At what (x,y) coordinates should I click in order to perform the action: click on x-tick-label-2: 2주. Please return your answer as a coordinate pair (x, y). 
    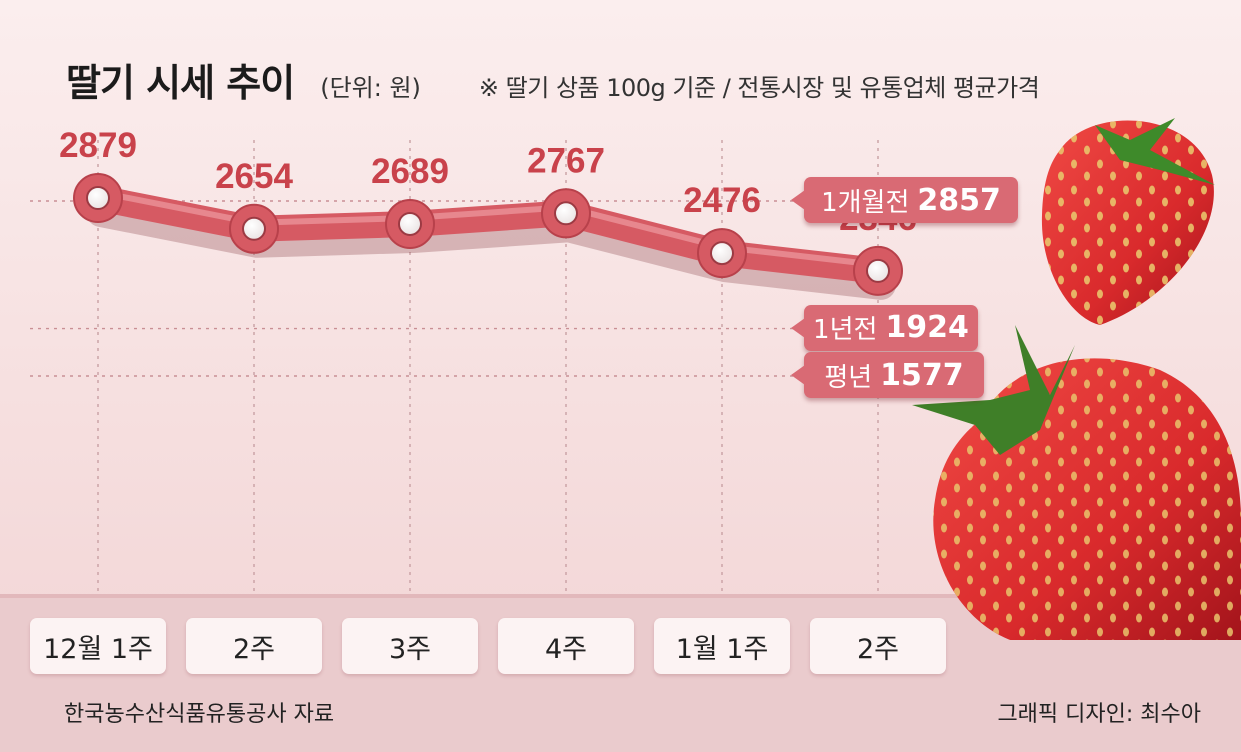
    Looking at the image, I should click on (254, 646).